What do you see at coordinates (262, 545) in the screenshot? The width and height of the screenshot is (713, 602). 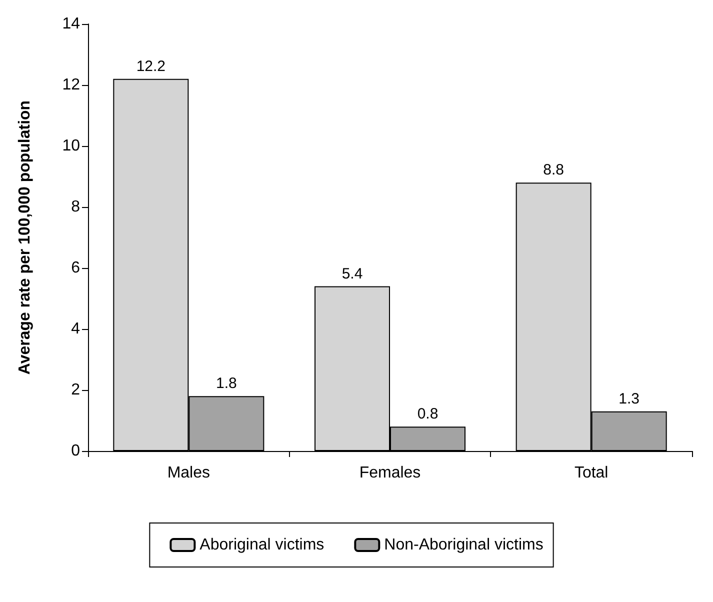 I see `legend-label: Aboriginal victims` at bounding box center [262, 545].